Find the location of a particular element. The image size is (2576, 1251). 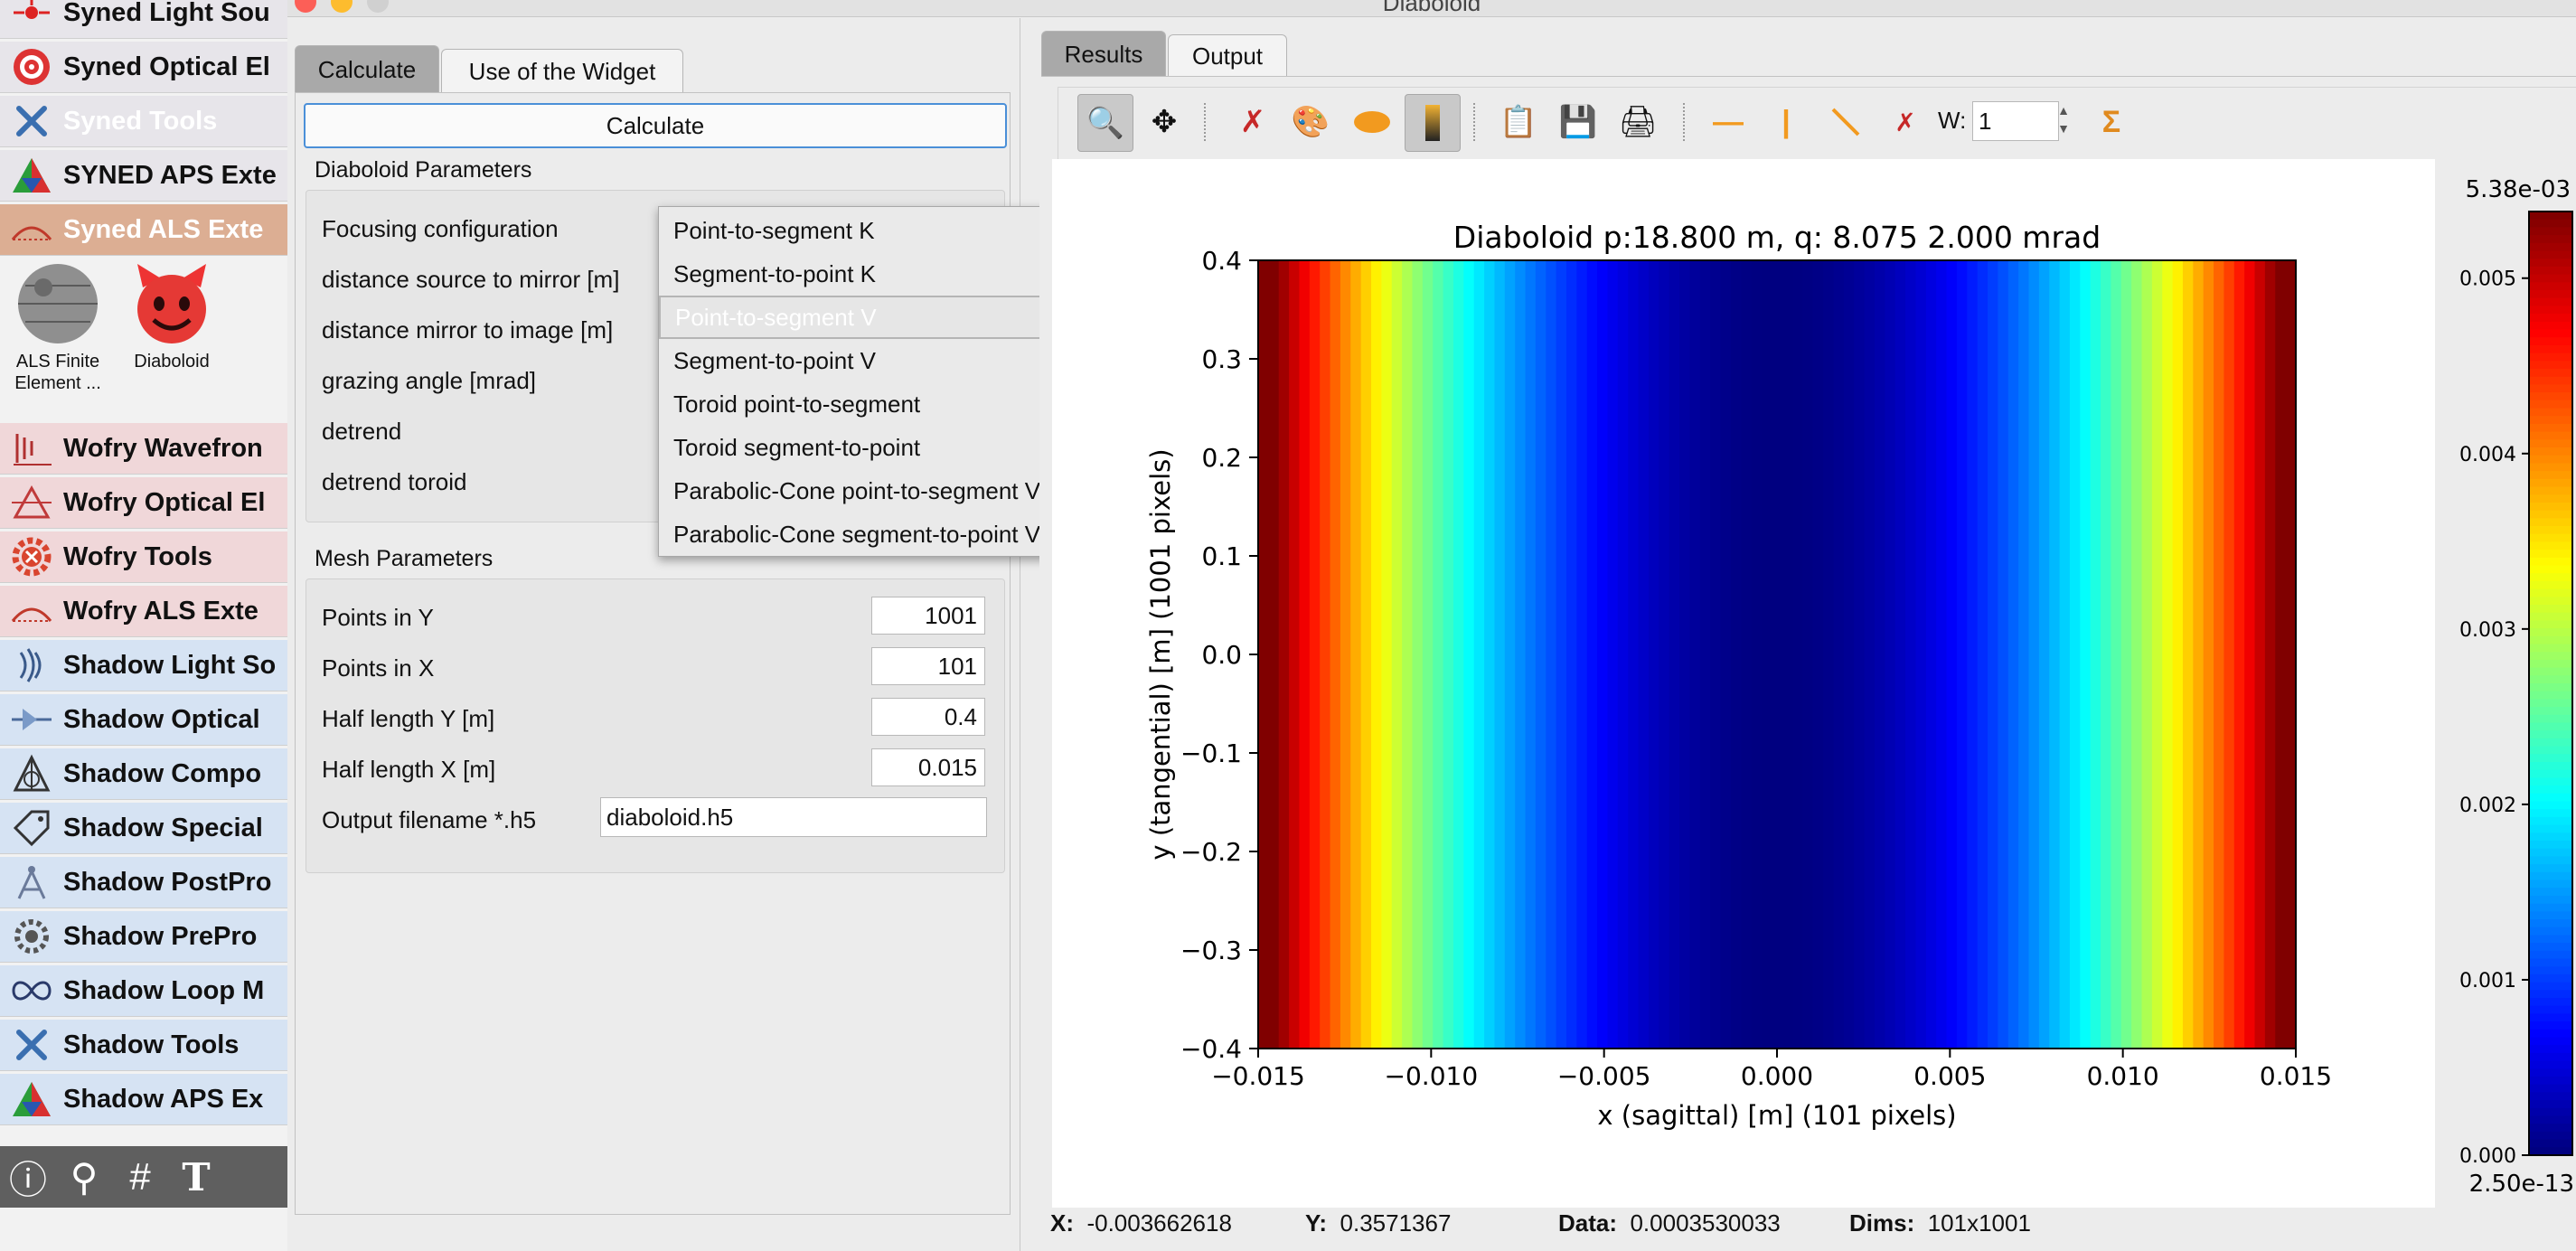

profile-options-icon: Σ is located at coordinates (2111, 121).